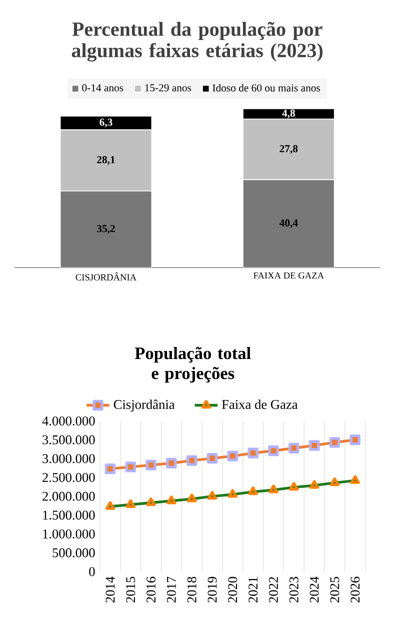 The width and height of the screenshot is (395, 633). What do you see at coordinates (289, 275) in the screenshot?
I see `x-tick-label: FAIXA DE GAZA` at bounding box center [289, 275].